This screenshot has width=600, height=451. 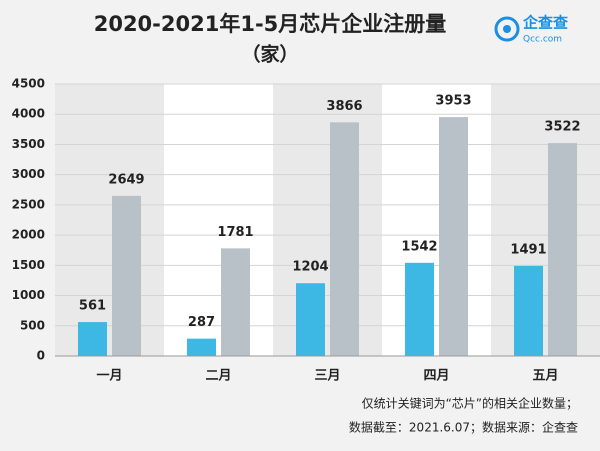 I want to click on y-tick-label: 1000, so click(x=28, y=295).